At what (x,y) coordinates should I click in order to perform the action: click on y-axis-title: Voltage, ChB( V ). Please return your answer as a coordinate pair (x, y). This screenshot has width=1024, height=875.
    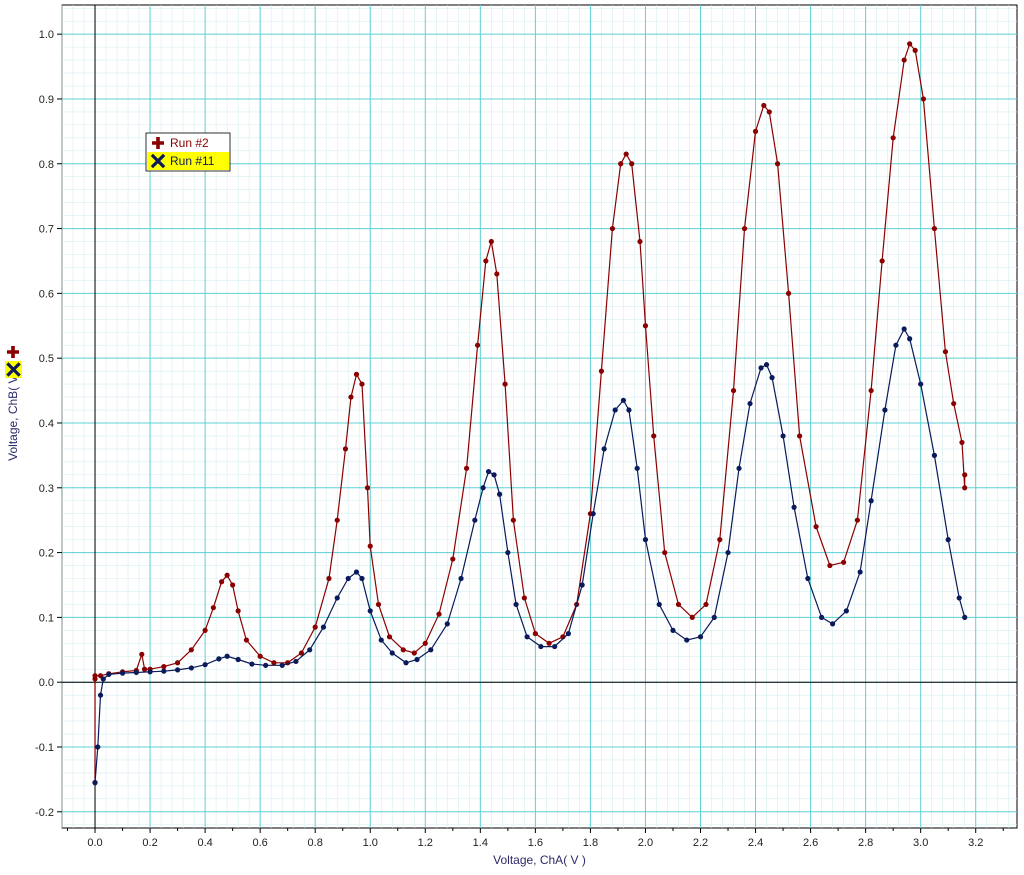
    Looking at the image, I should click on (13, 414).